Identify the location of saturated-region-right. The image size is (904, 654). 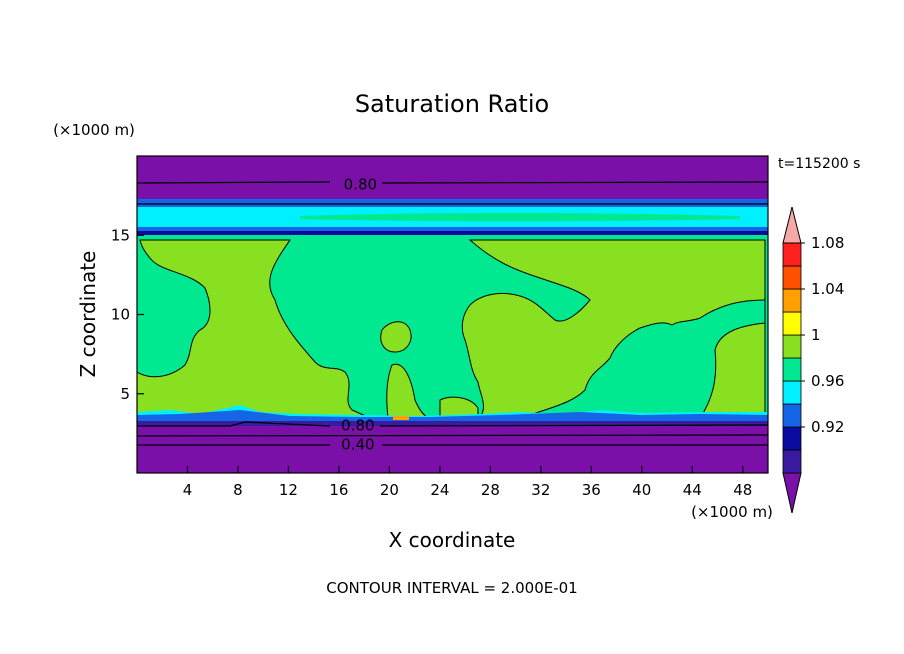
(613, 329).